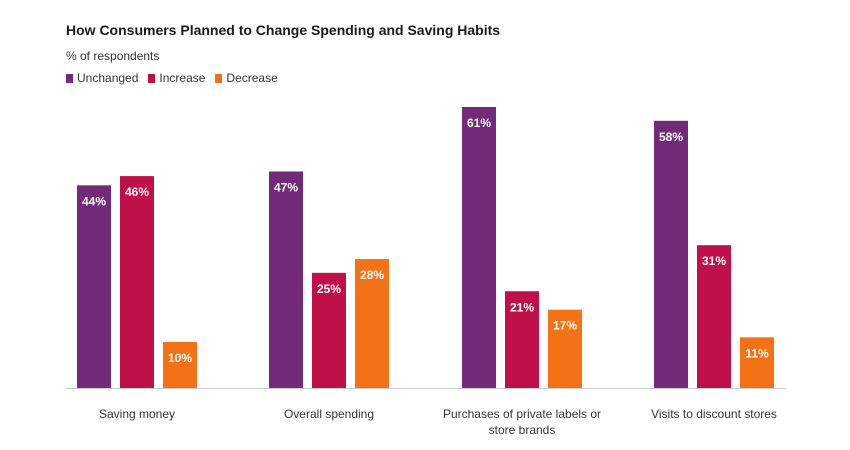 The height and width of the screenshot is (450, 850). What do you see at coordinates (252, 78) in the screenshot?
I see `legend-label-decrease: Decrease` at bounding box center [252, 78].